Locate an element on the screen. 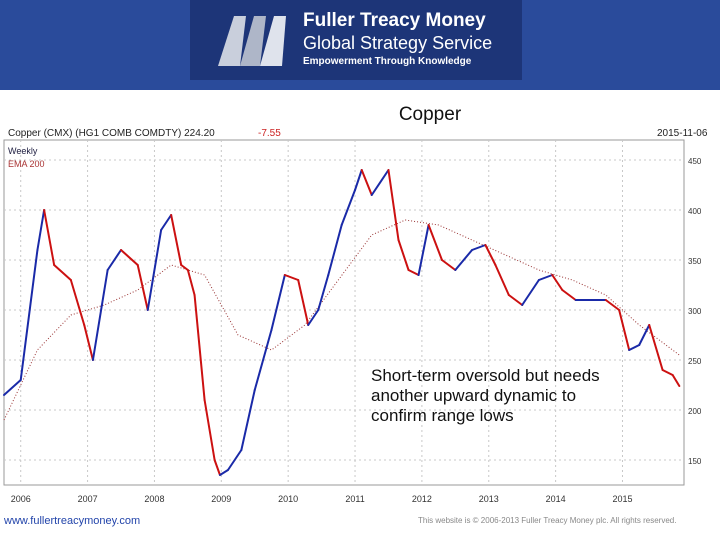 The image size is (720, 540). legend-weekly: Weekly is located at coordinates (23, 151).